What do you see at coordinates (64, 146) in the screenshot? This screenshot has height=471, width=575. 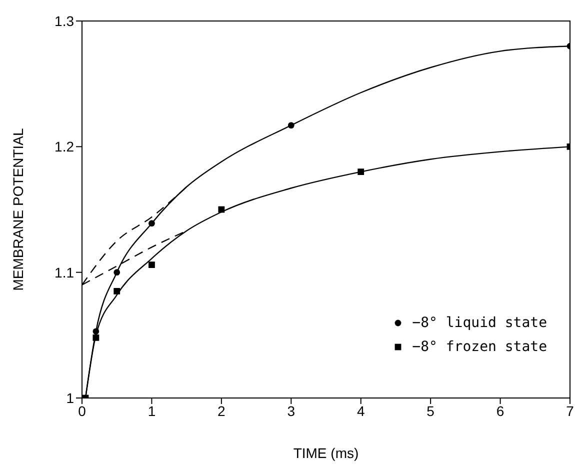 I see `y-tick-label: 1.2` at bounding box center [64, 146].